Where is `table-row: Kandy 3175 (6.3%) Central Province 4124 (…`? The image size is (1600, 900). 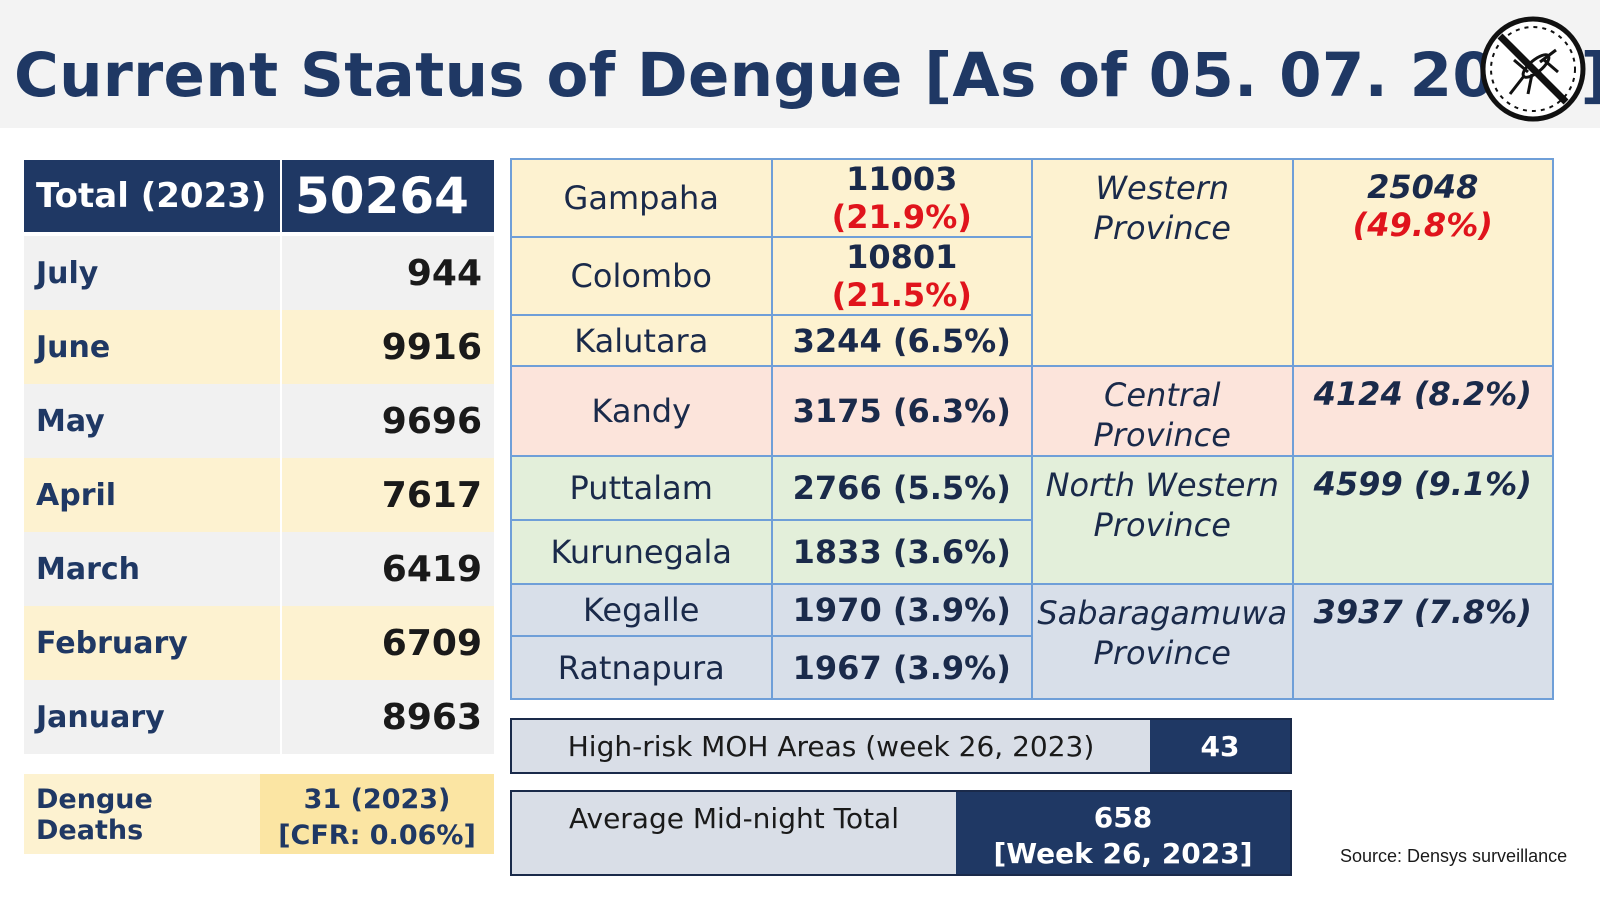 table-row: Kandy 3175 (6.3%) Central Province 4124 (… is located at coordinates (1032, 411).